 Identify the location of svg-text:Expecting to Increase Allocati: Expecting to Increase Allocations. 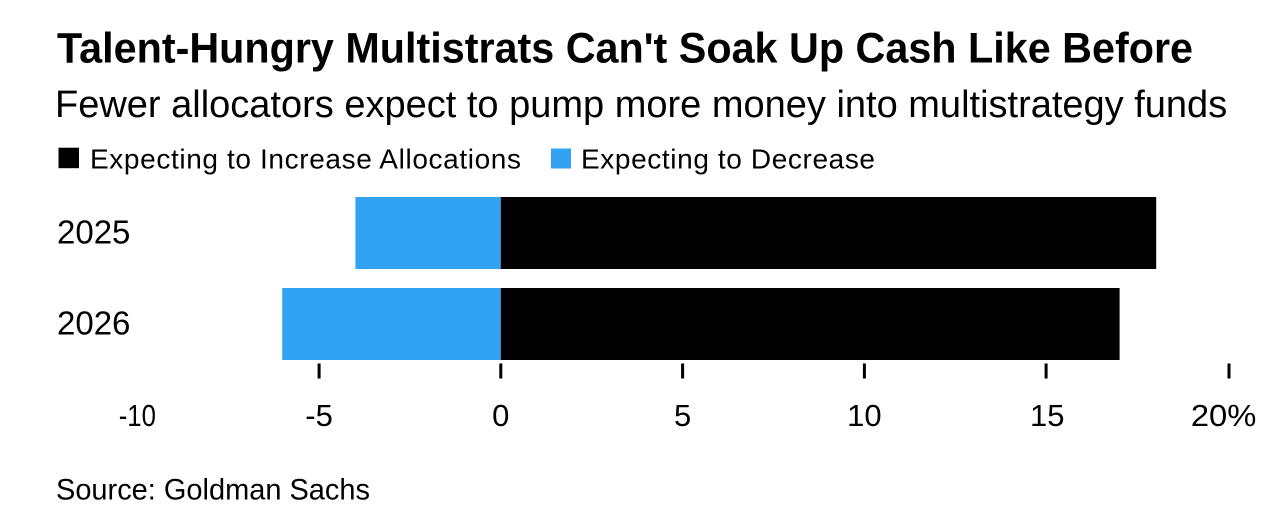
(305, 159).